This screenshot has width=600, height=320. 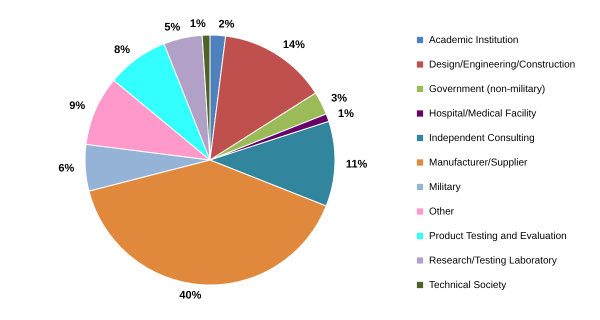 What do you see at coordinates (445, 187) in the screenshot?
I see `legend-label: Military` at bounding box center [445, 187].